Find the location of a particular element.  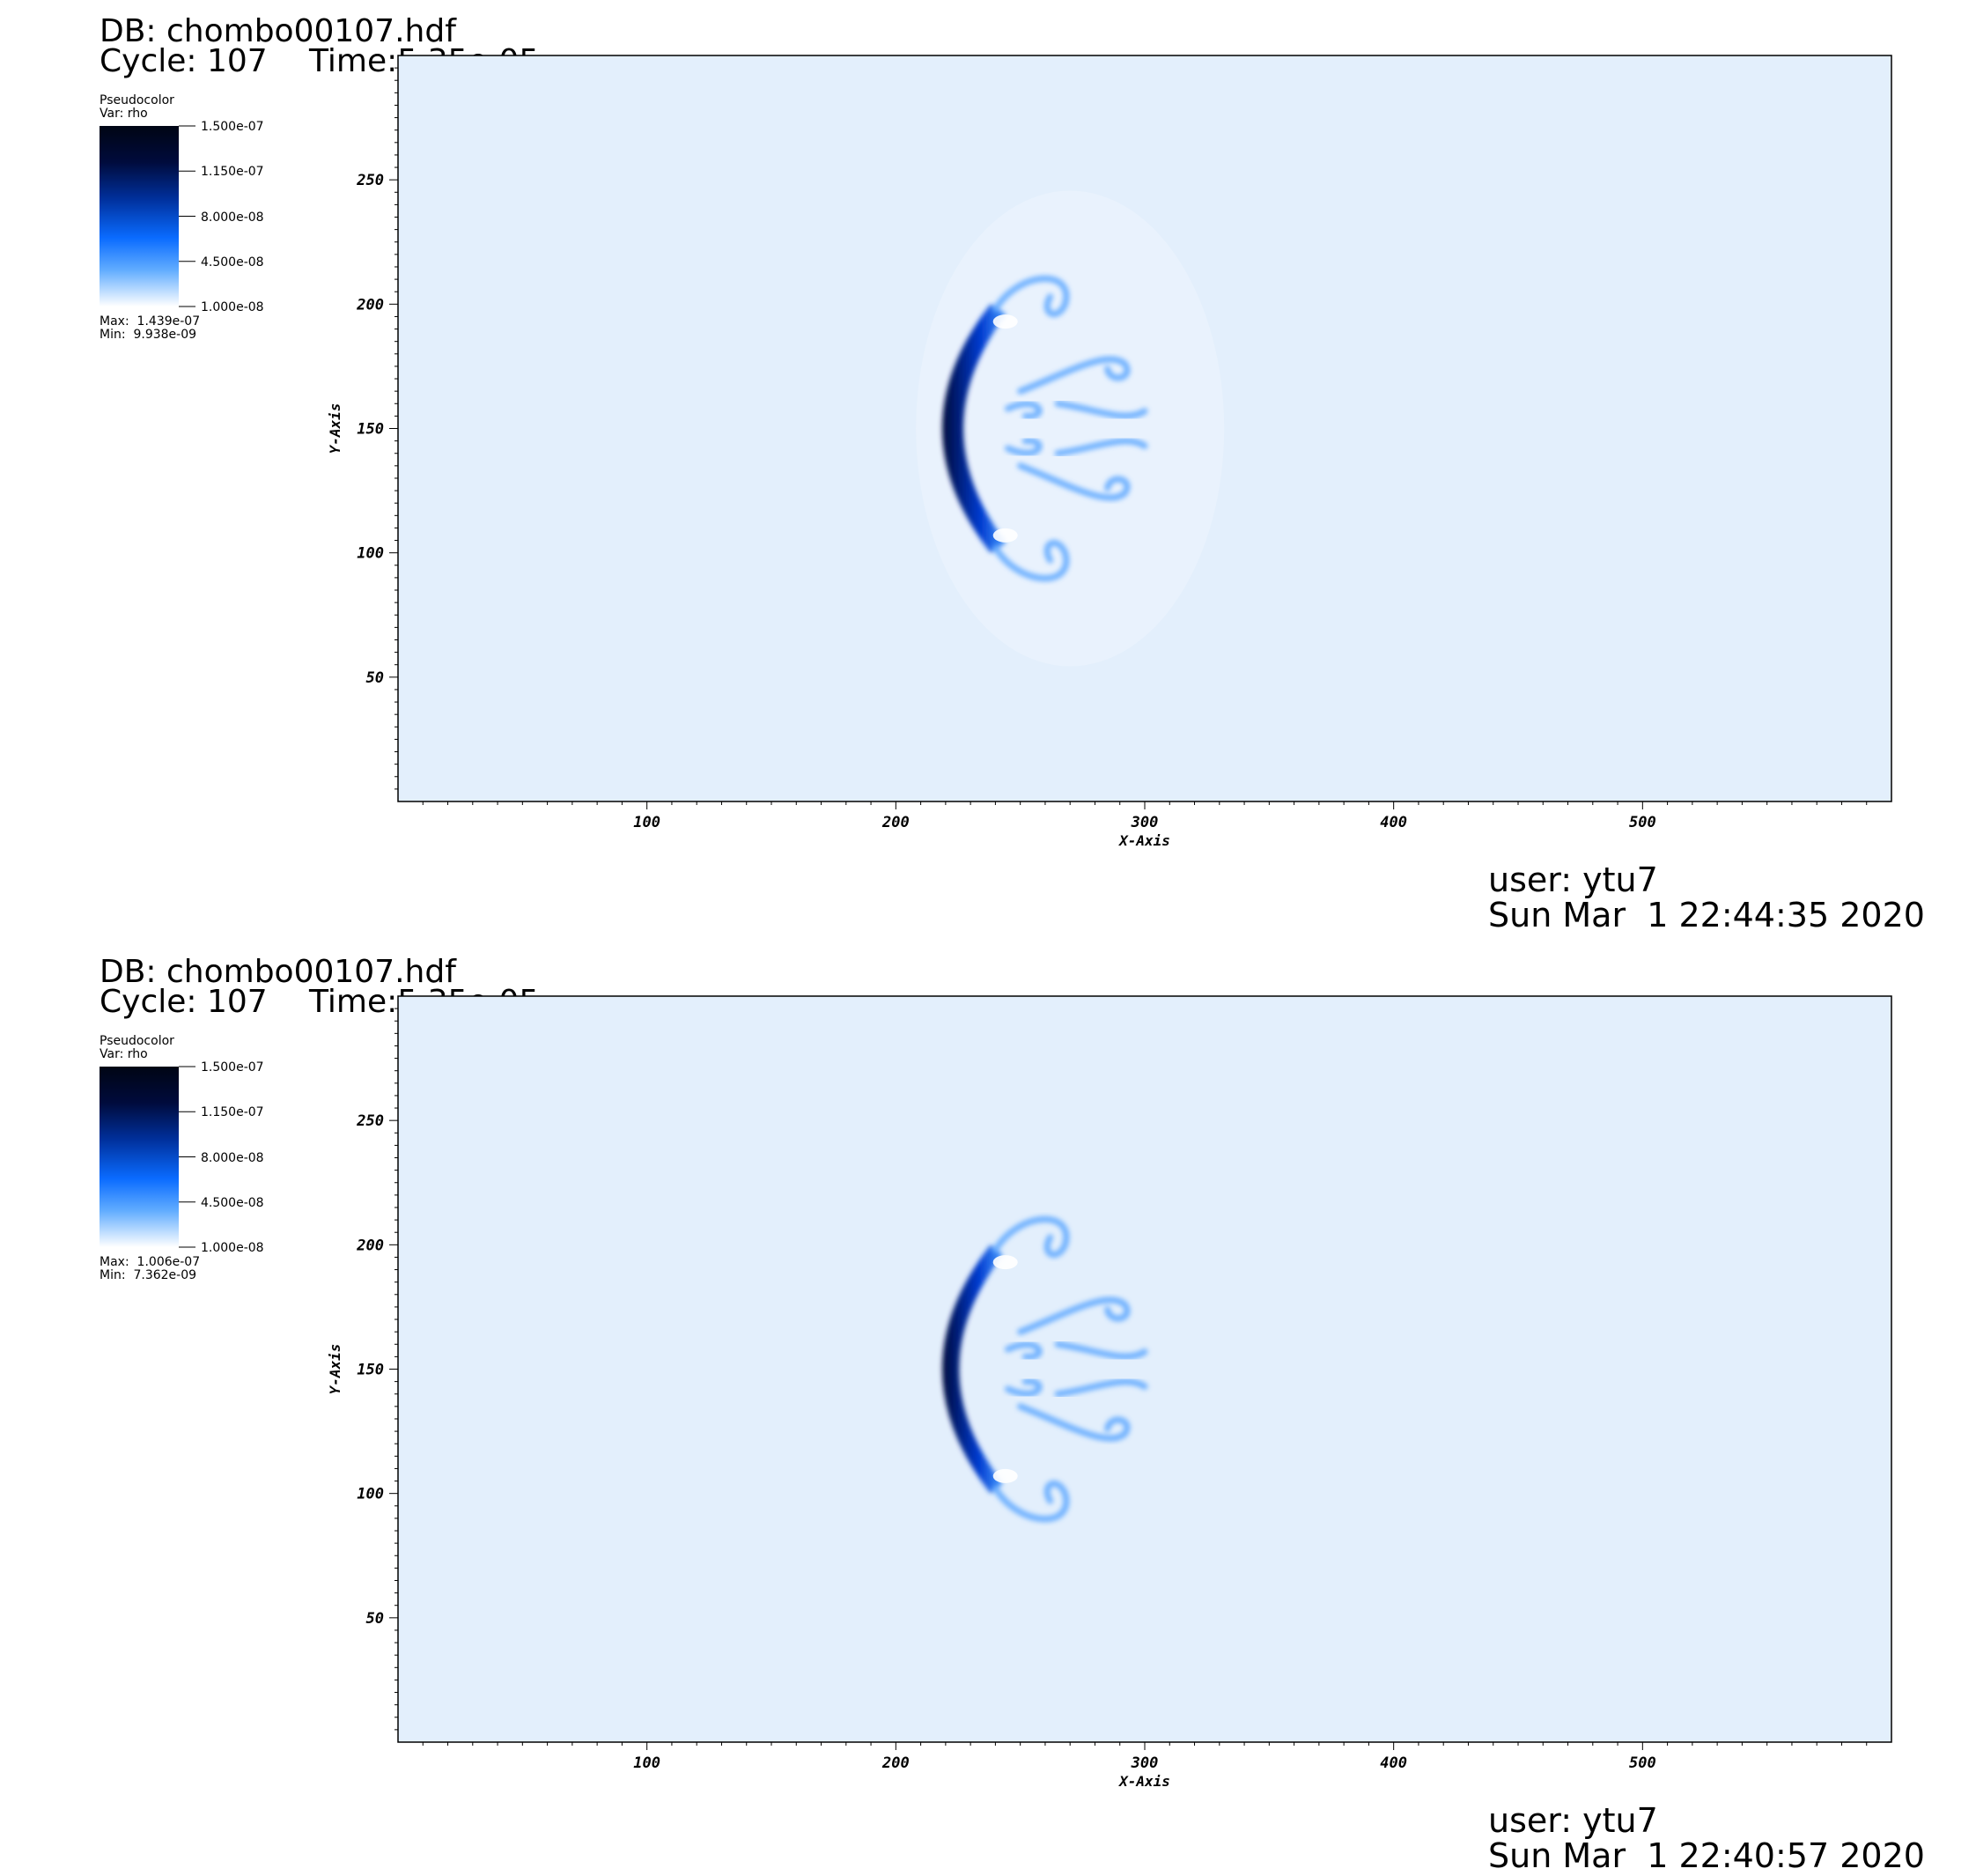

legend-max: Max: 1.006e-07 is located at coordinates (150, 1262).